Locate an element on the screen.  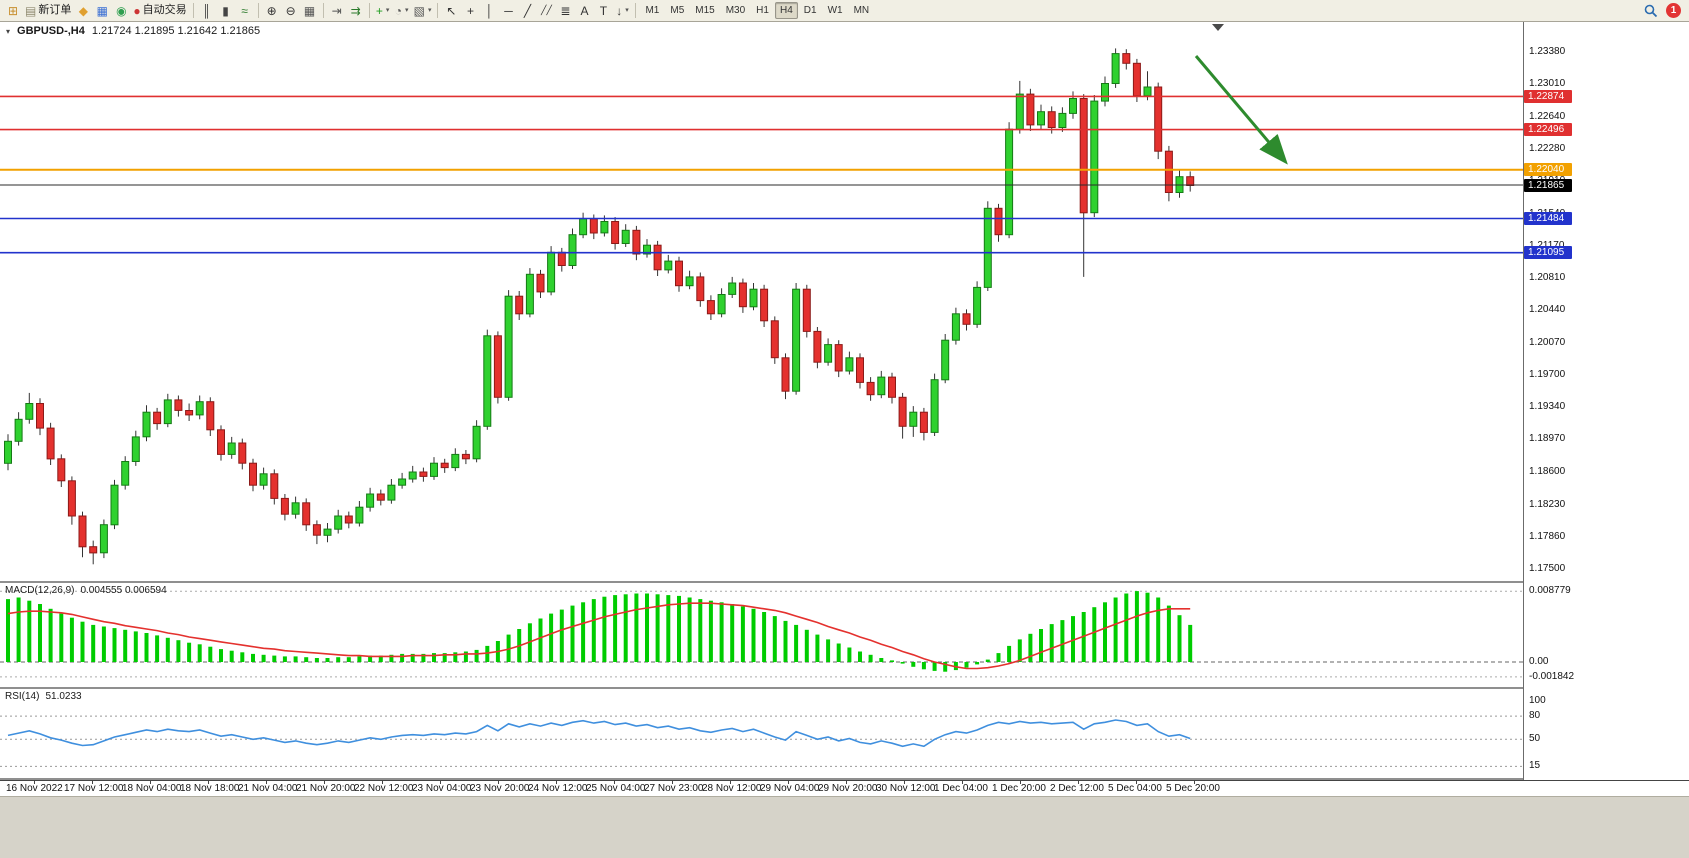
timeframe-w1-button: W1 is located at coordinates (835, 10).